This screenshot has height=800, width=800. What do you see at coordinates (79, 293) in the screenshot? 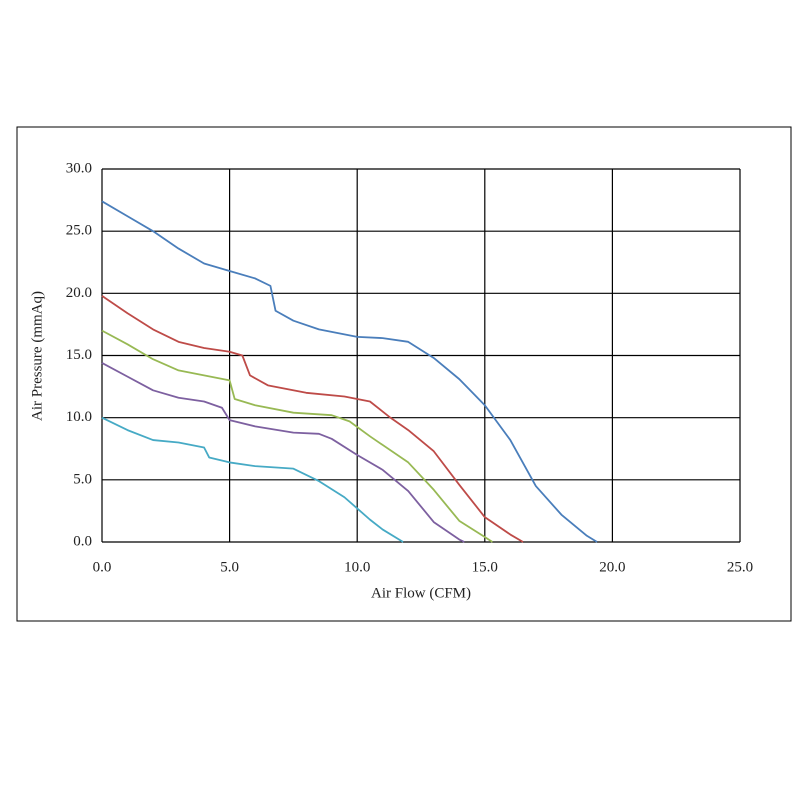
I see `y-tick-label: 20.0` at bounding box center [79, 293].